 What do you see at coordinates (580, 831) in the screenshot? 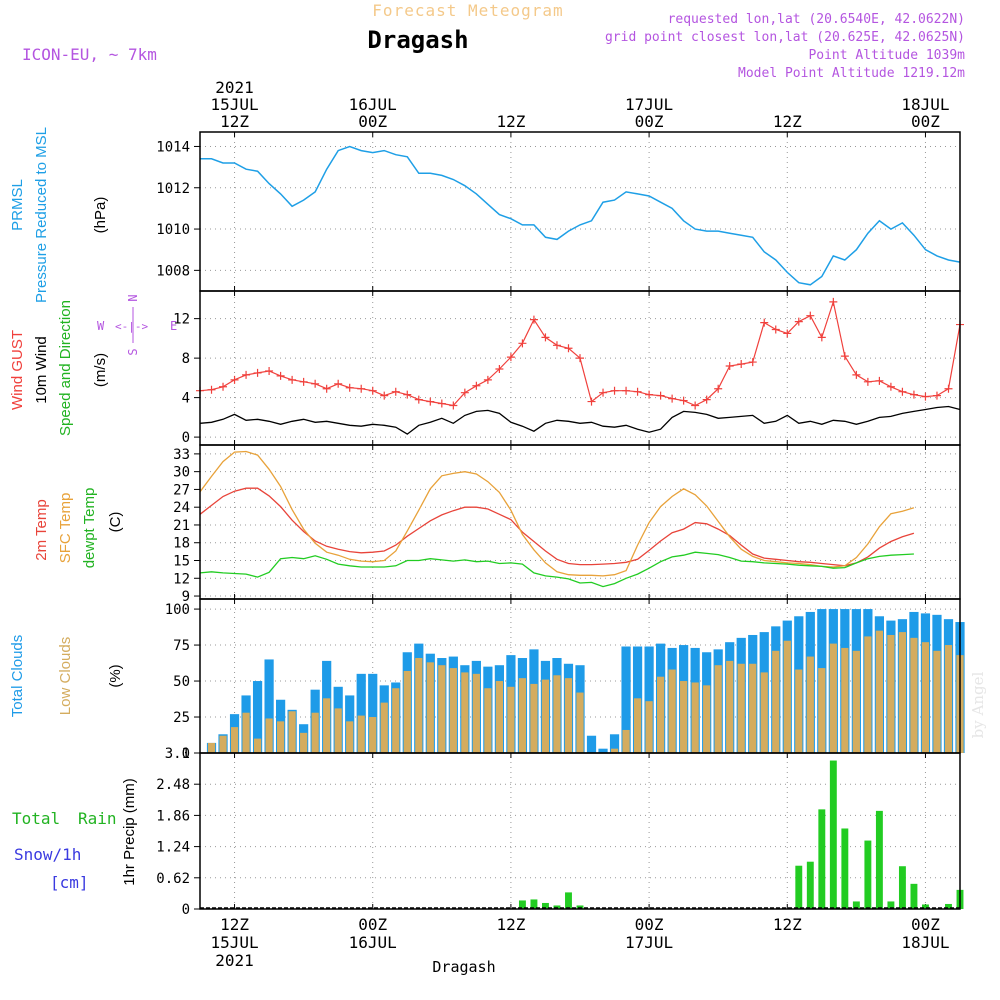
I see `precip-frame` at bounding box center [580, 831].